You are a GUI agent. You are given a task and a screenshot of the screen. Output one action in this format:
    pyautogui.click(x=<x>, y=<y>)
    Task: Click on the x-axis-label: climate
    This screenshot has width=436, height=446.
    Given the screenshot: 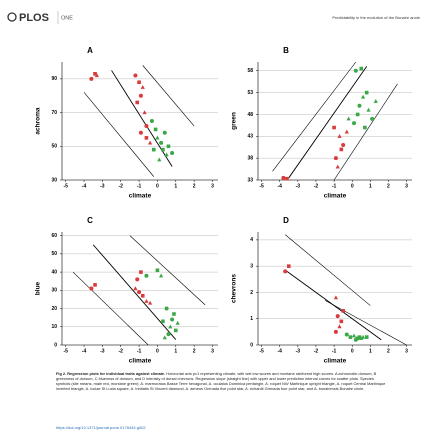 What is the action you would take?
    pyautogui.click(x=140, y=361)
    